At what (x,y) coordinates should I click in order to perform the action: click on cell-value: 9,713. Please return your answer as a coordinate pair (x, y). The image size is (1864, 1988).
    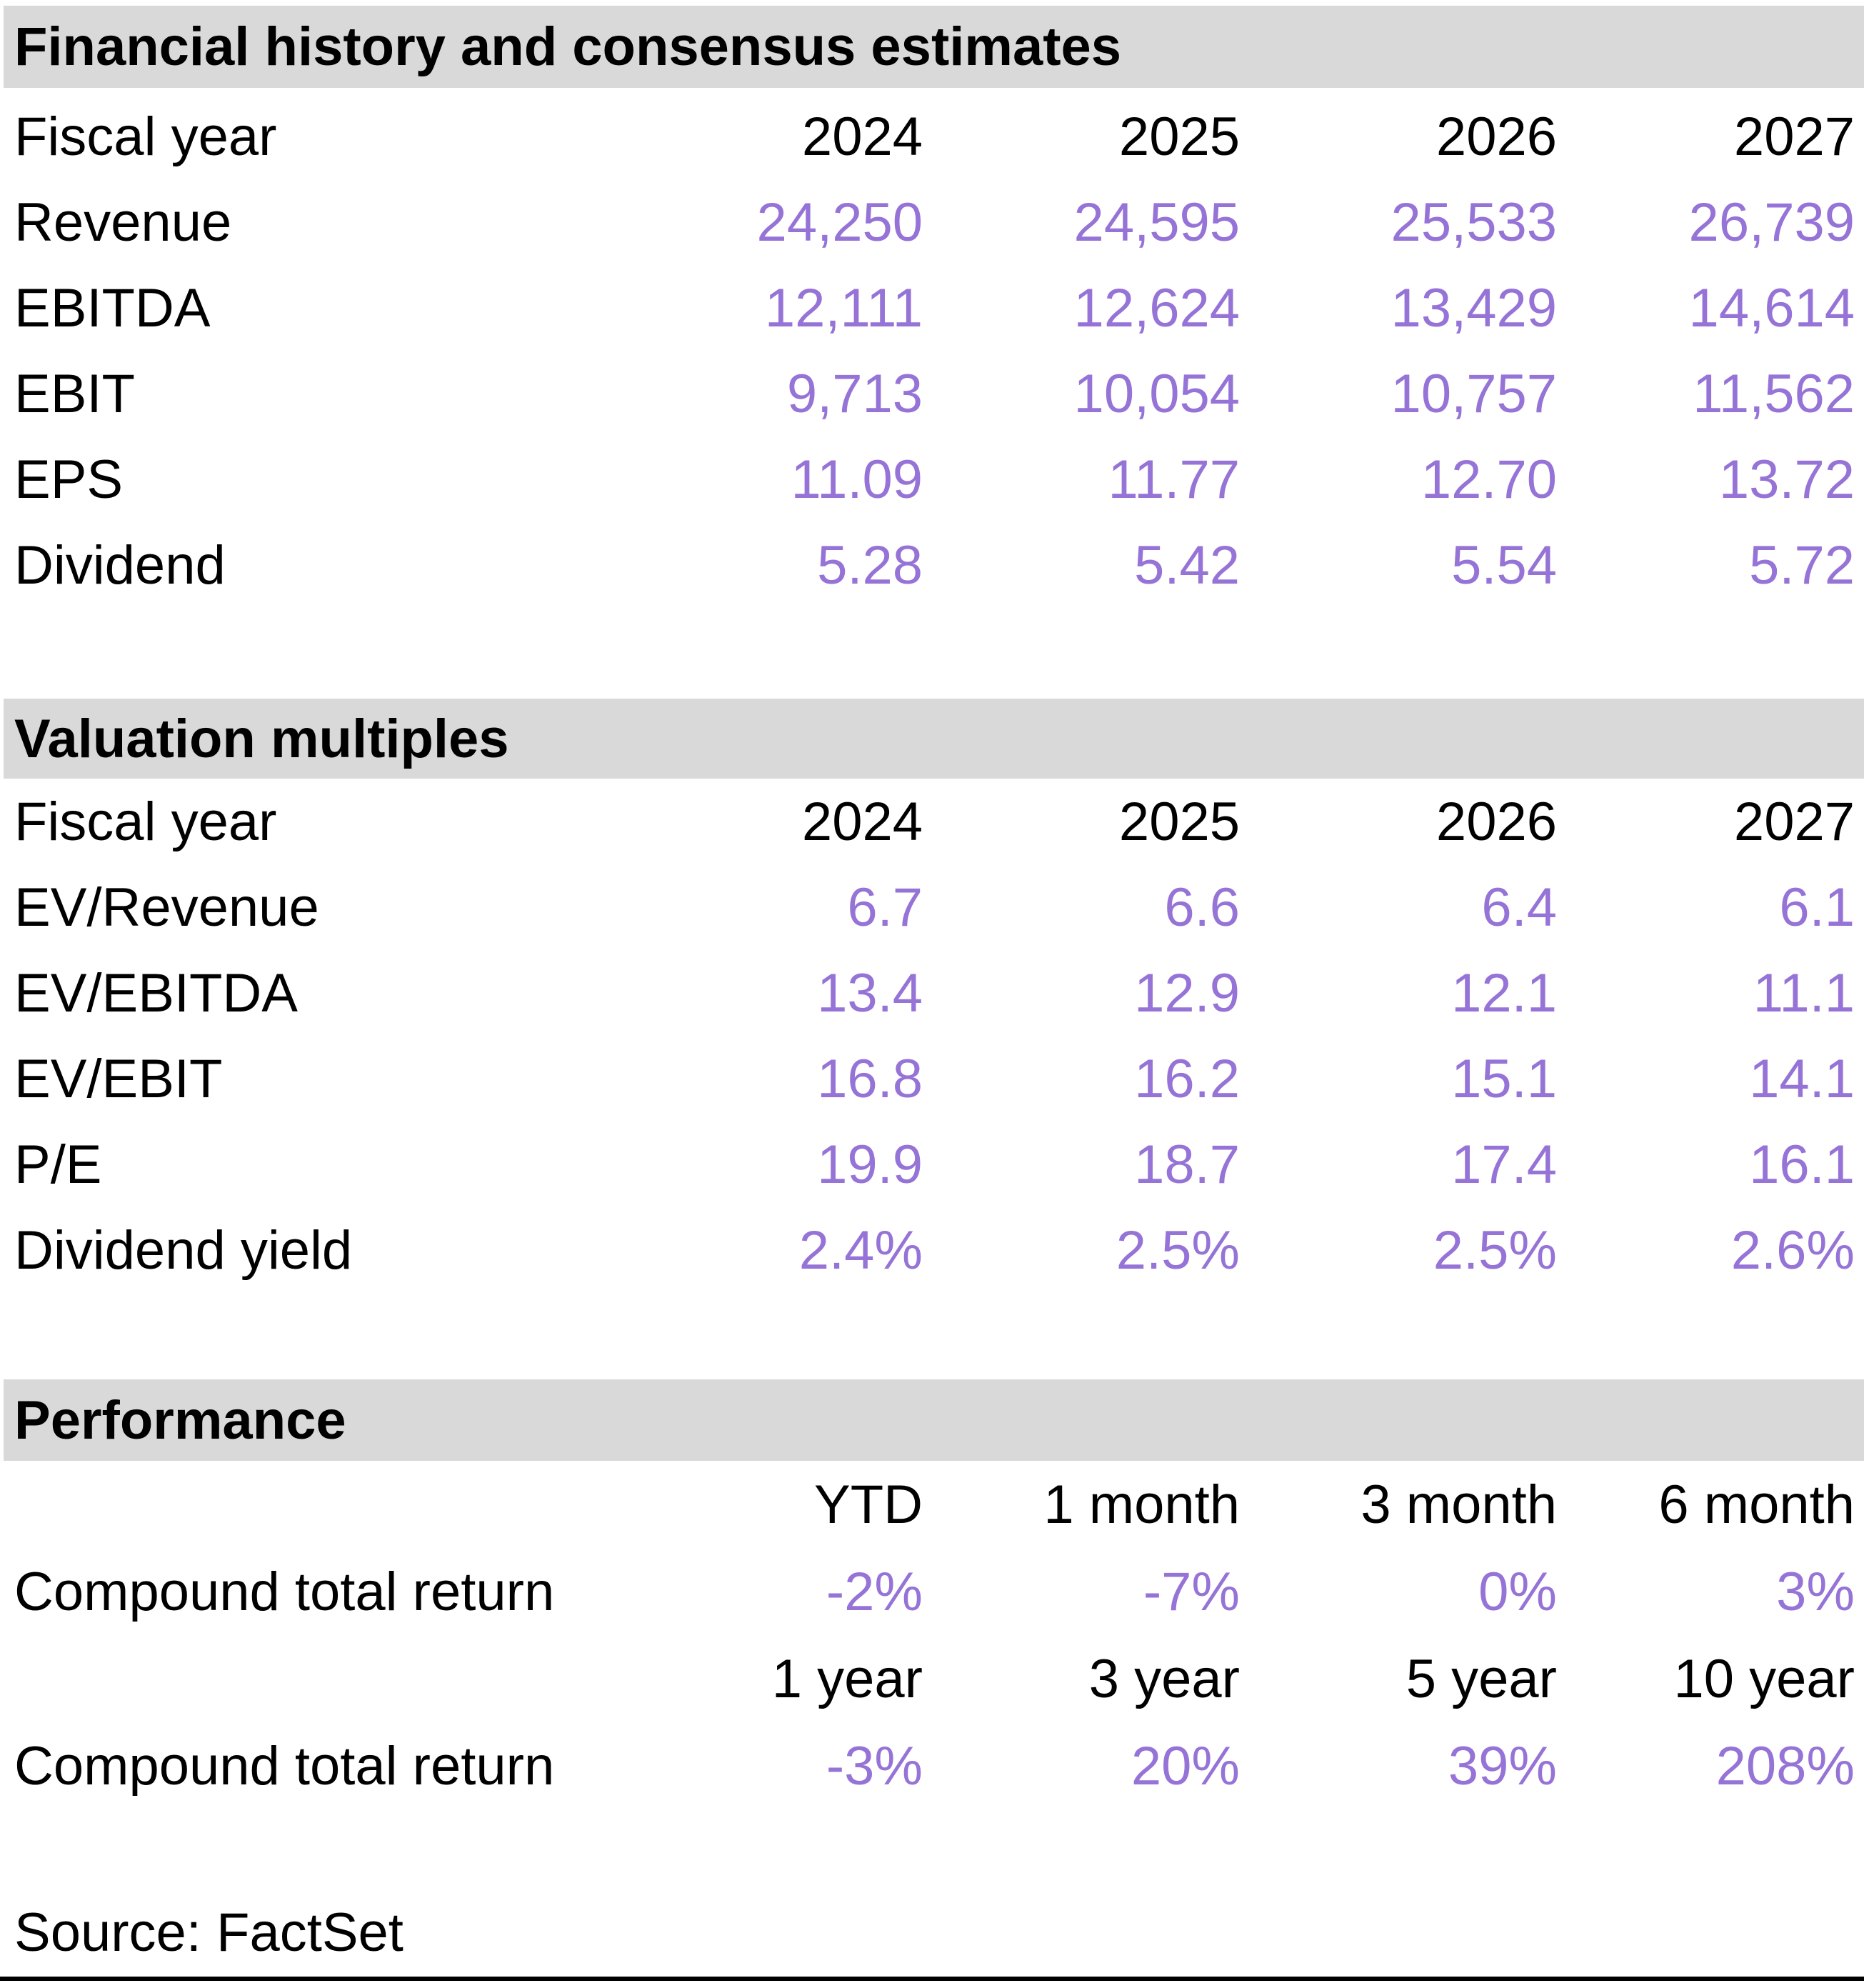
    Looking at the image, I should click on (854, 394).